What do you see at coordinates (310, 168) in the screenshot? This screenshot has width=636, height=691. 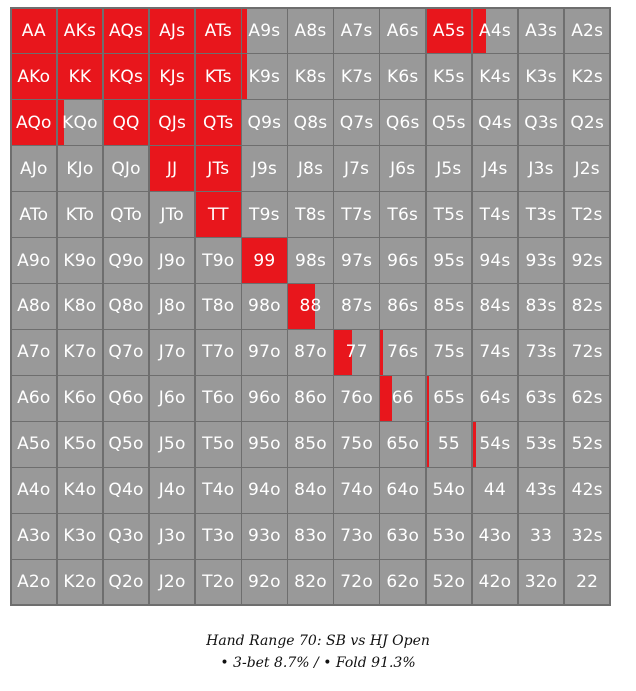 I see `hand-cell: J8s` at bounding box center [310, 168].